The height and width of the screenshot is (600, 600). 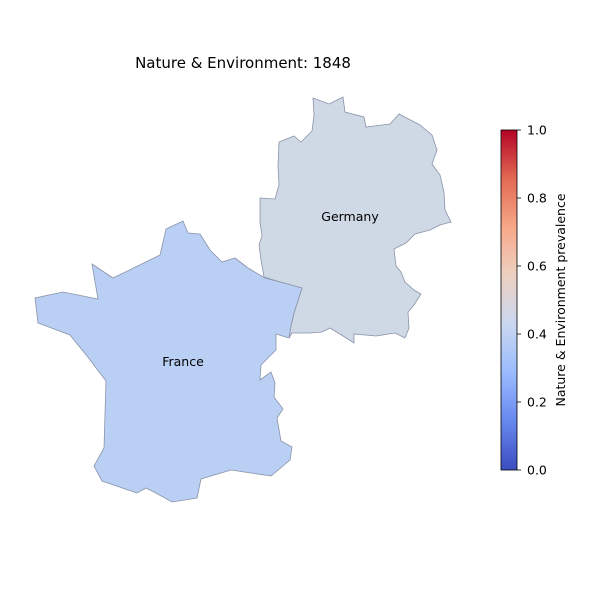 I want to click on colorbar-tick-label: 0.6, so click(x=537, y=266).